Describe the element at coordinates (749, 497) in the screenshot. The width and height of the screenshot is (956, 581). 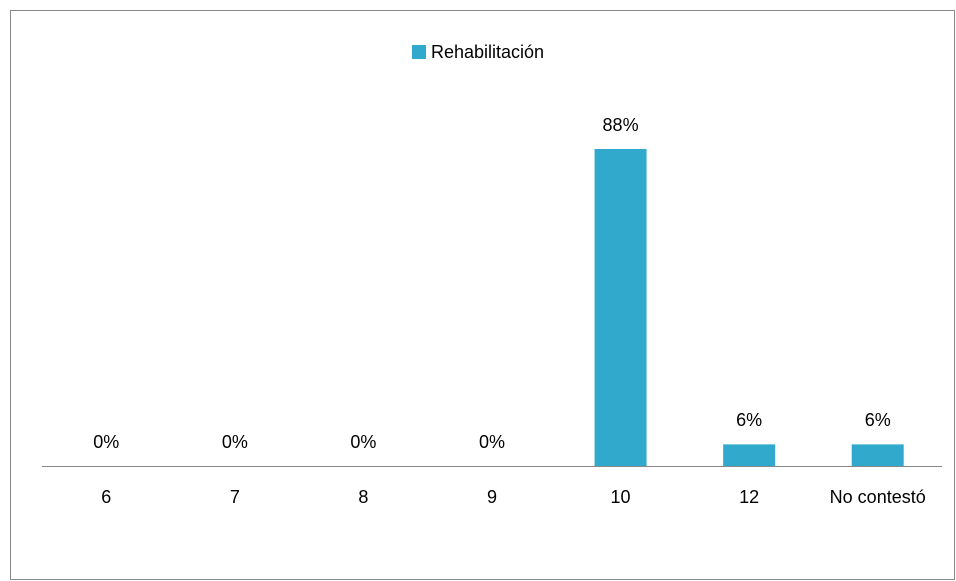
I see `x-tick-label: 12` at that location.